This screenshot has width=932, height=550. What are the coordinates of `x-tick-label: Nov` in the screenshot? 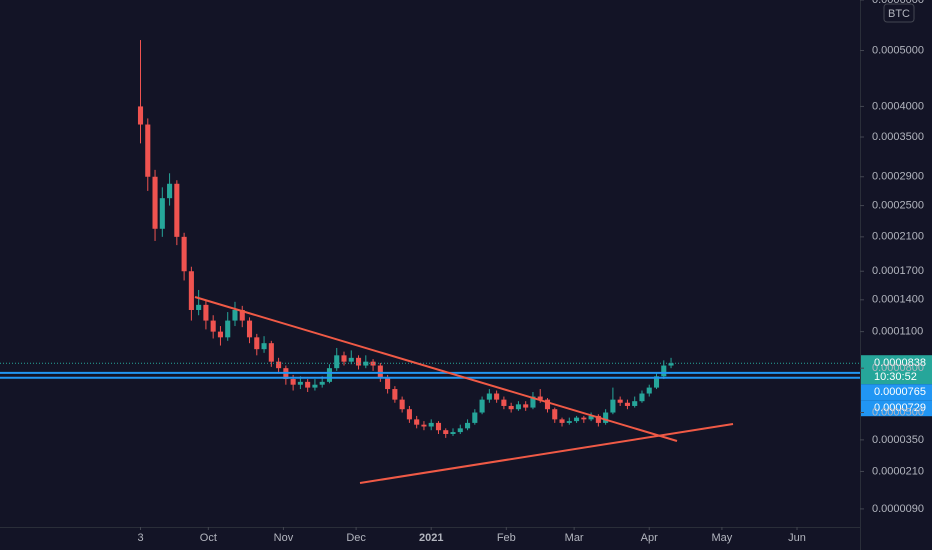 It's located at (284, 538).